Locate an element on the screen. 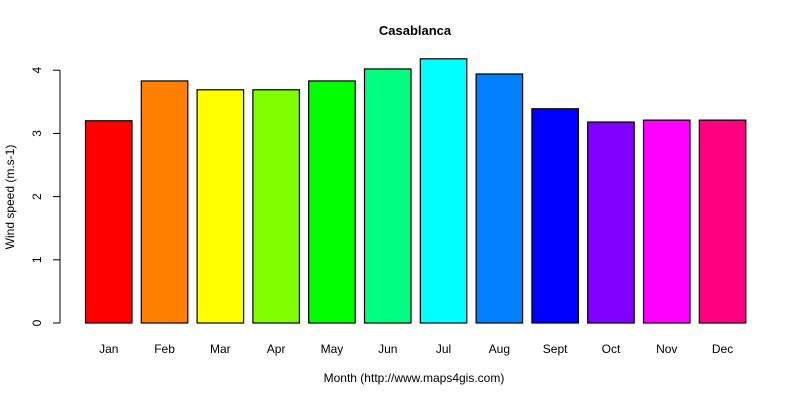 The height and width of the screenshot is (400, 800). bar-dec is located at coordinates (722, 221).